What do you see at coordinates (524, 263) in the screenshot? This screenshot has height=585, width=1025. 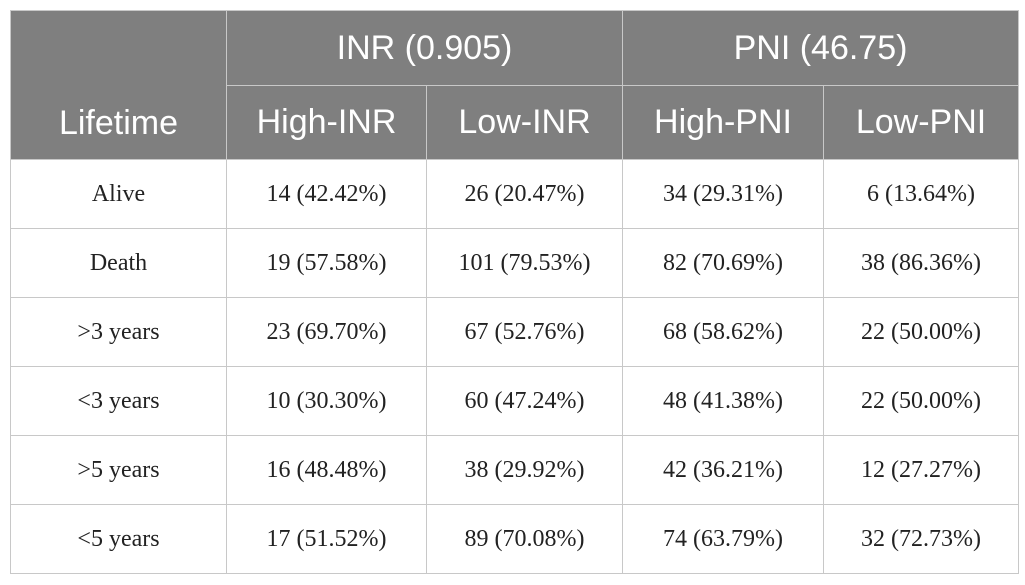 I see `table-cell: 101 (79.53%)` at bounding box center [524, 263].